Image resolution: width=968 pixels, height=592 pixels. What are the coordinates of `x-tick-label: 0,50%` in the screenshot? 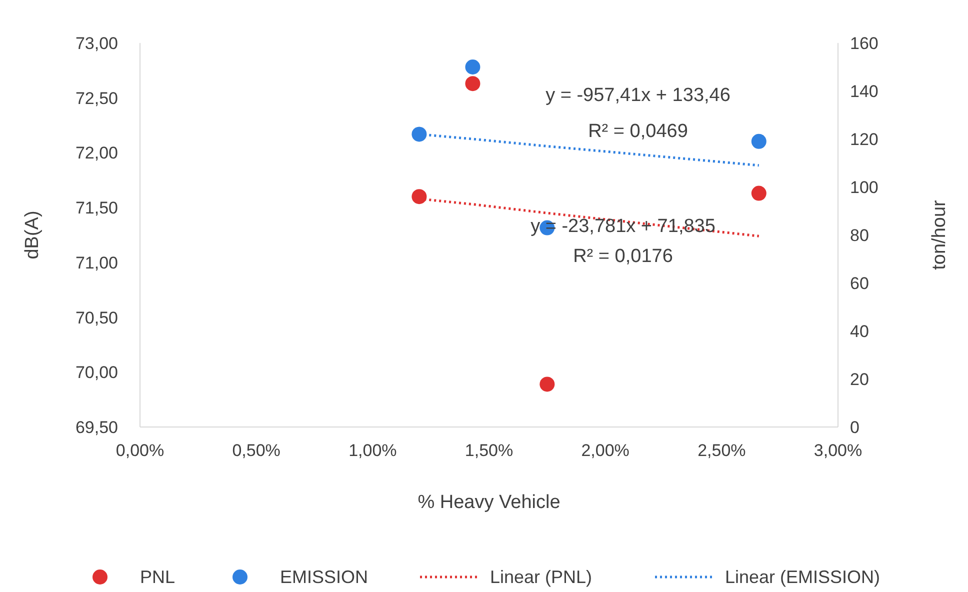 It's located at (256, 450).